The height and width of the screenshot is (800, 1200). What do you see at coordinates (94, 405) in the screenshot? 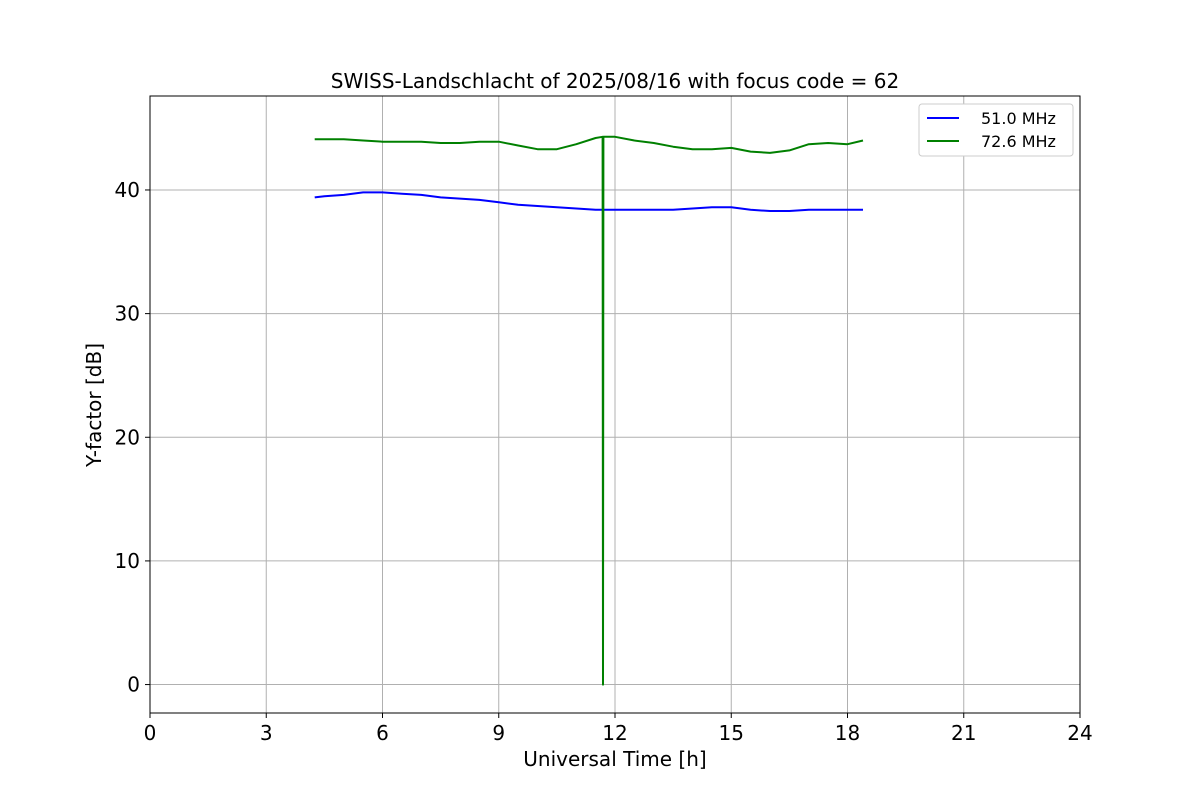
I see `y-axis-label: Y-factor [dB]` at bounding box center [94, 405].